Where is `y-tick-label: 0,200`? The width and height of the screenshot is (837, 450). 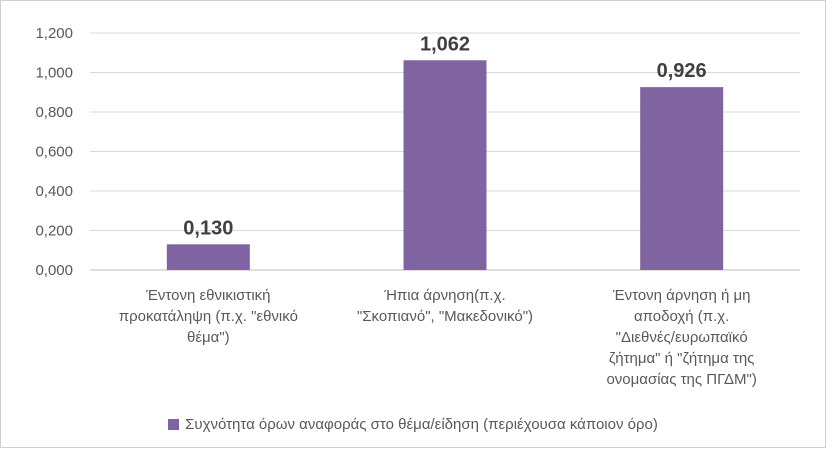 y-tick-label: 0,200 is located at coordinates (54, 231).